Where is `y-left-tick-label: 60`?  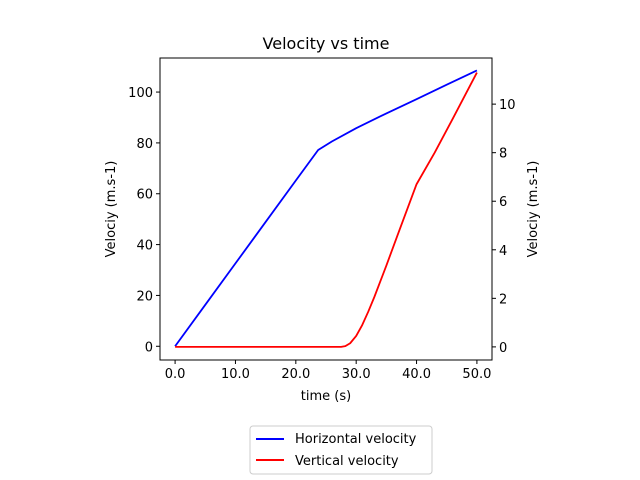 y-left-tick-label: 60 is located at coordinates (144, 195).